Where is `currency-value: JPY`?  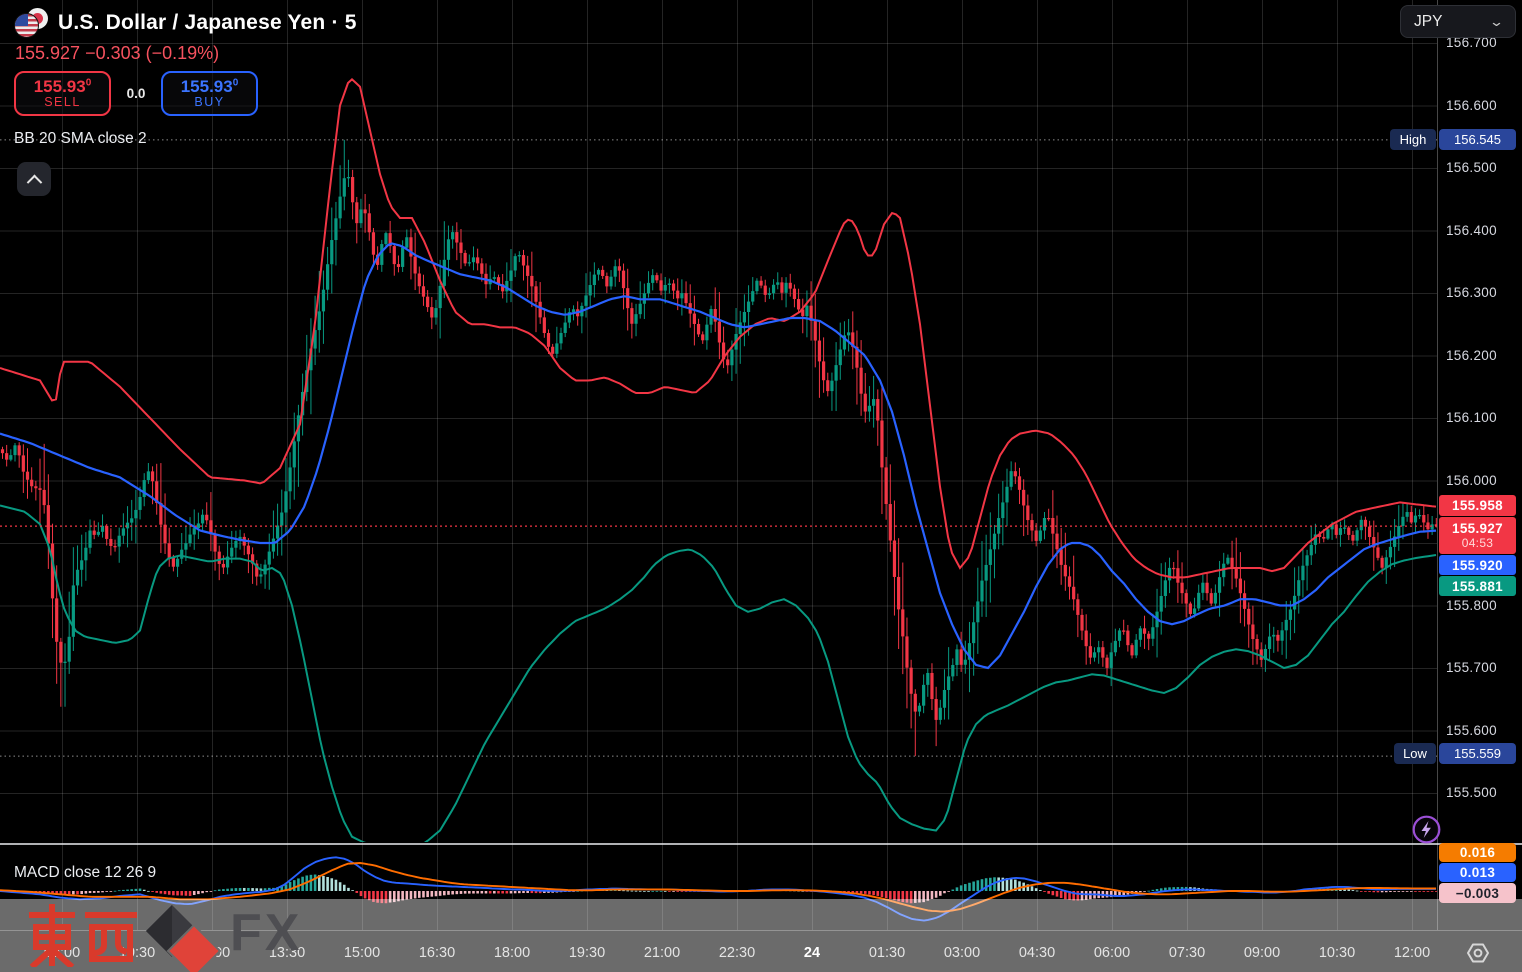
currency-value: JPY is located at coordinates (1428, 21).